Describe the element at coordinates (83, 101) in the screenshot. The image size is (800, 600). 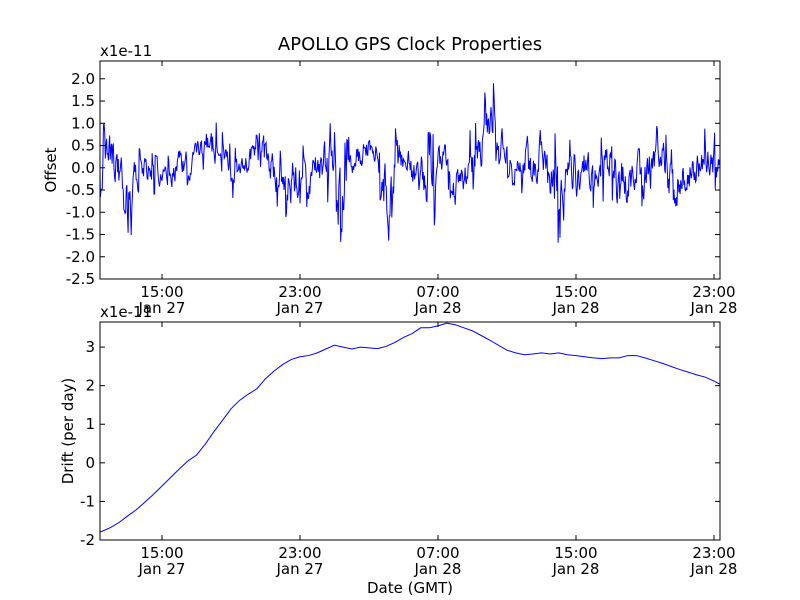
I see `y-tick-label: 1.5` at that location.